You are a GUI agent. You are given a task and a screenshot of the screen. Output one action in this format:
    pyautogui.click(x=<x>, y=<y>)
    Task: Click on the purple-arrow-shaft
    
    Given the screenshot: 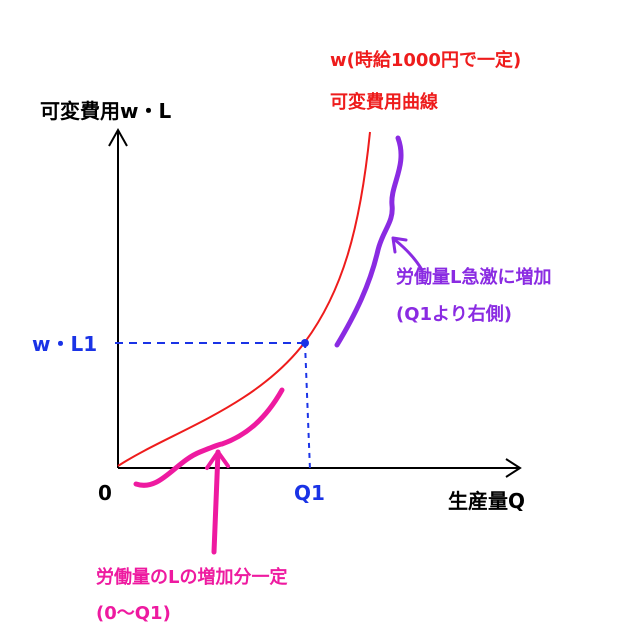 What is the action you would take?
    pyautogui.click(x=408, y=255)
    